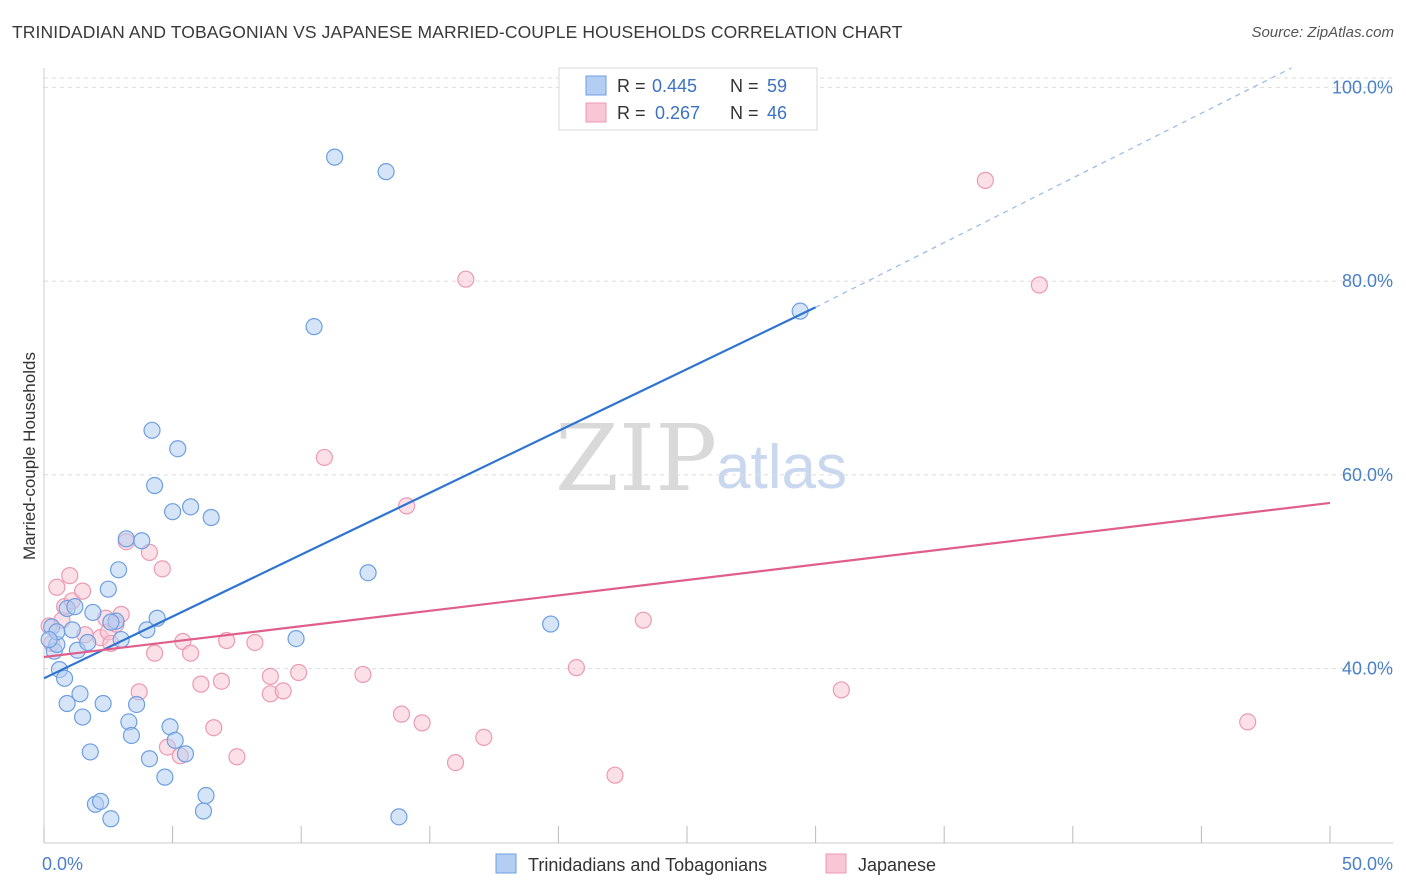  I want to click on y-axis-label: Married-couple Households, so click(29, 456).